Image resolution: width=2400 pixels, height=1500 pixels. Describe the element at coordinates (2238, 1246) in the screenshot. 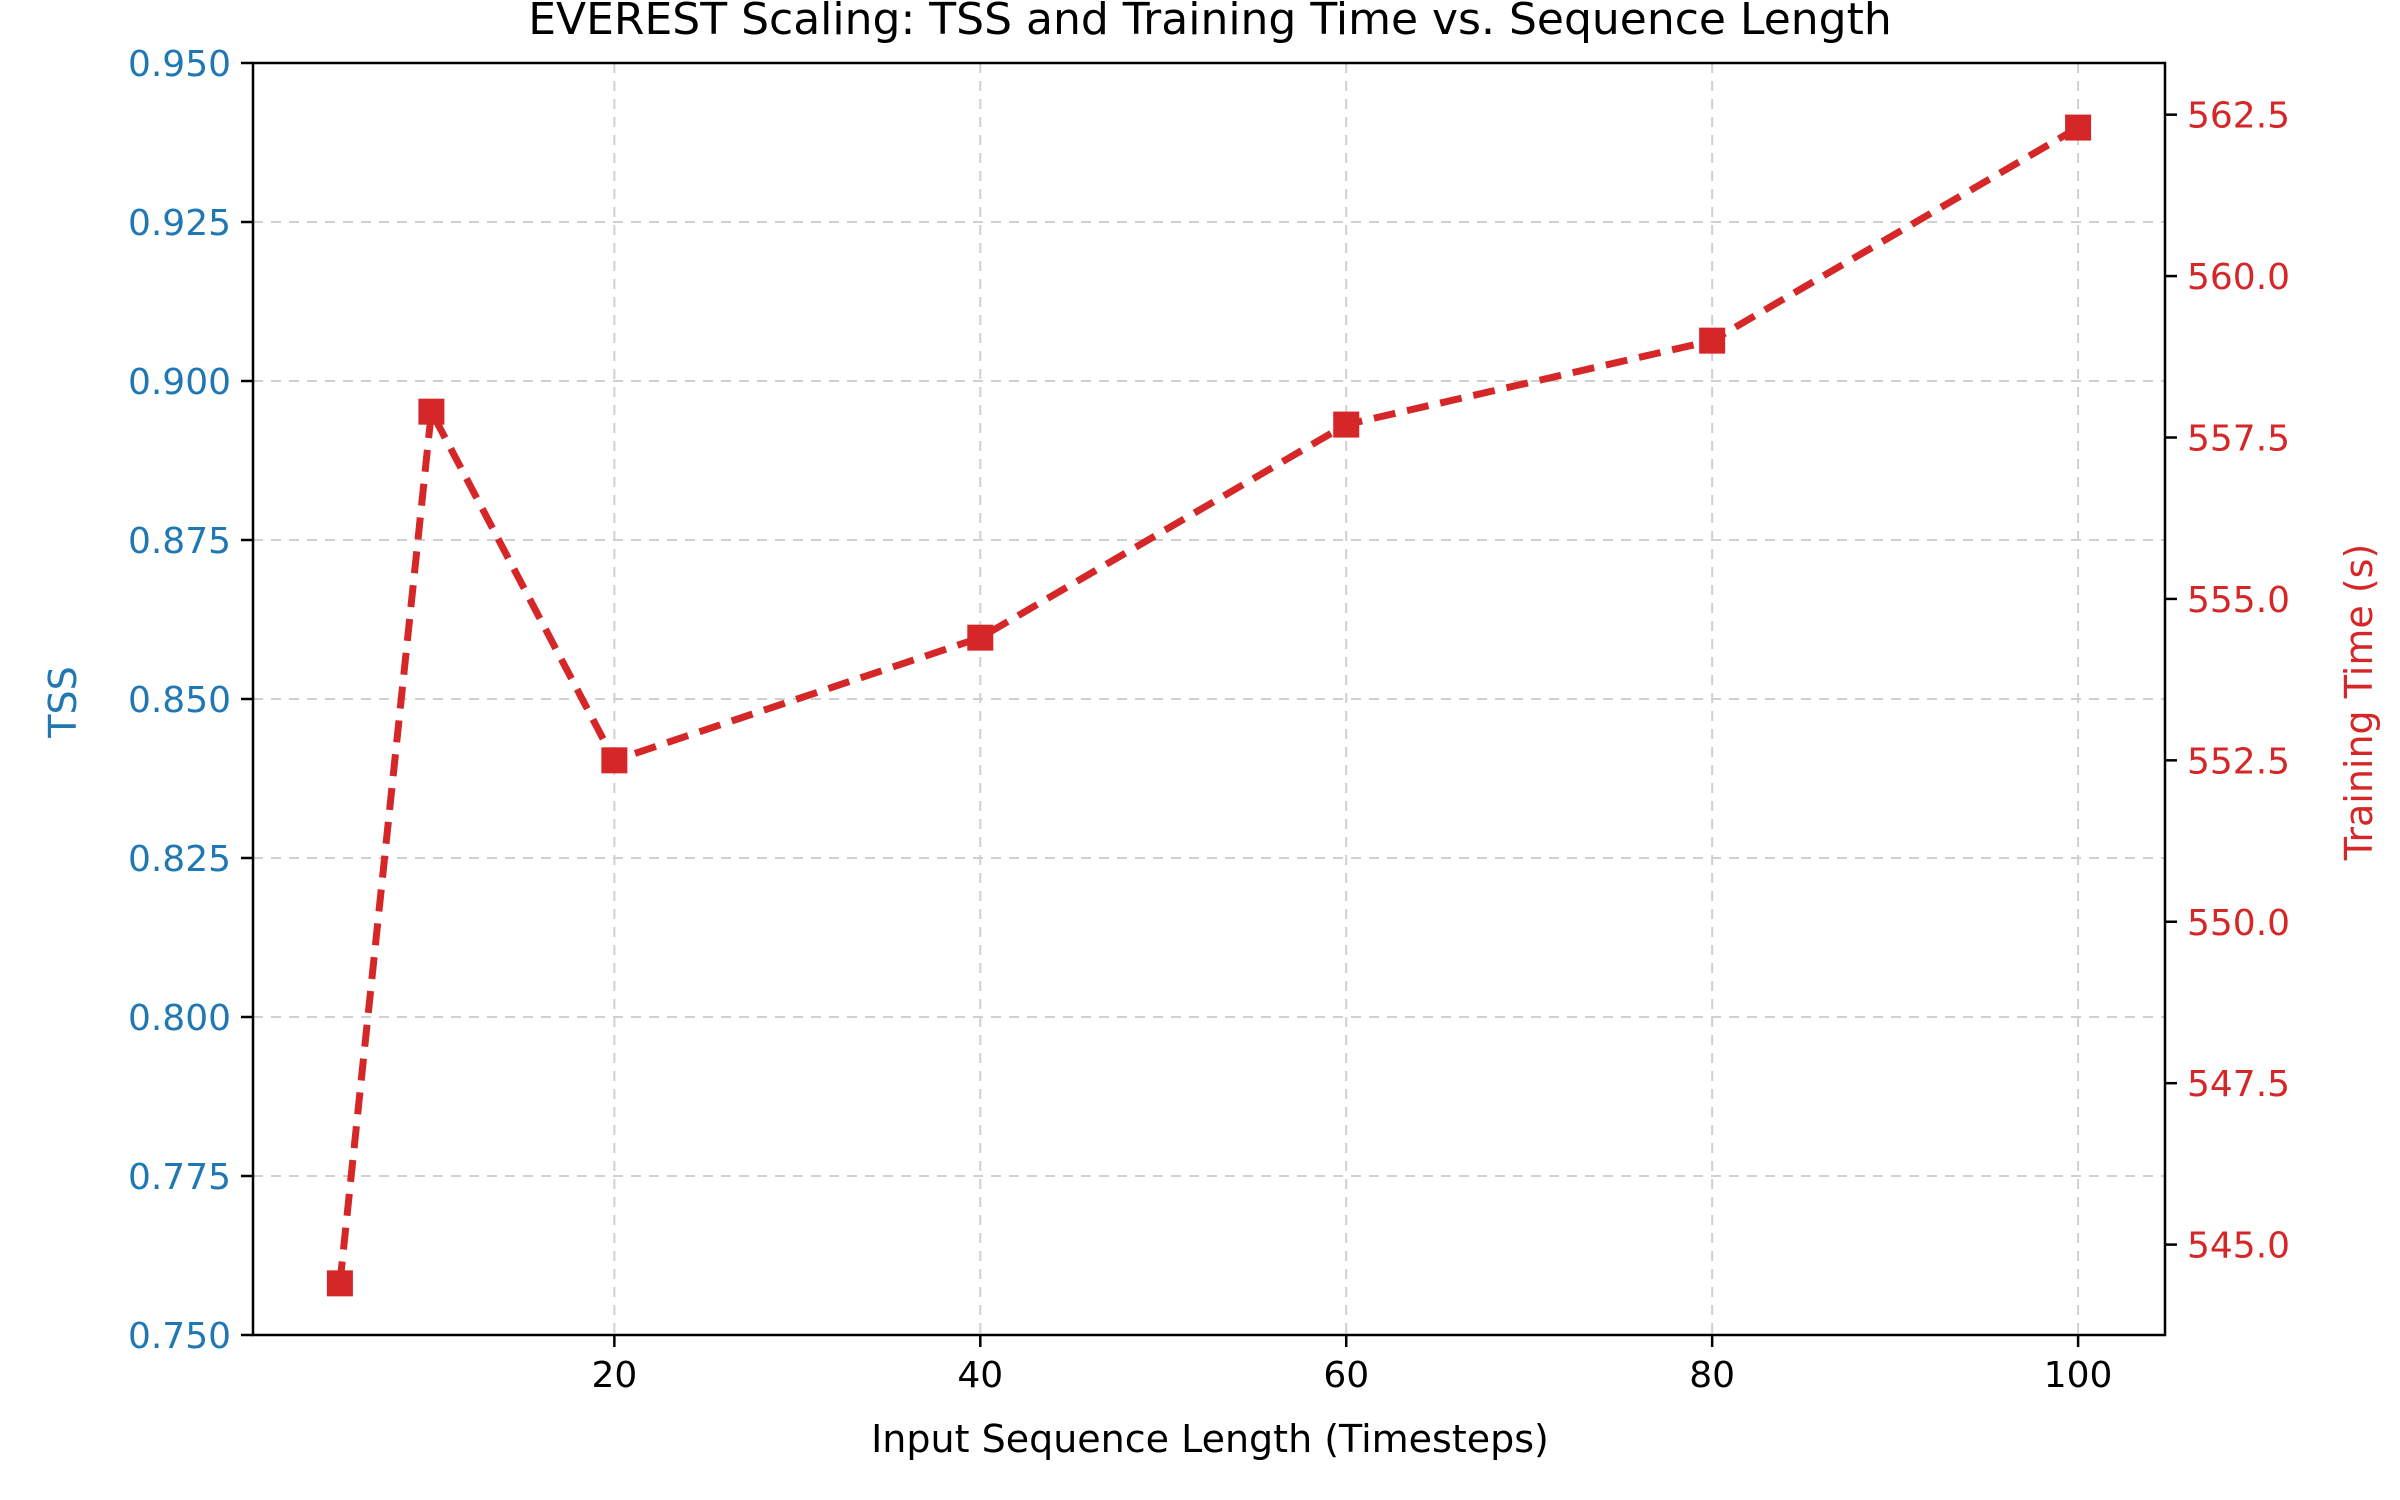

I see `right-tick-label: 545.0` at that location.